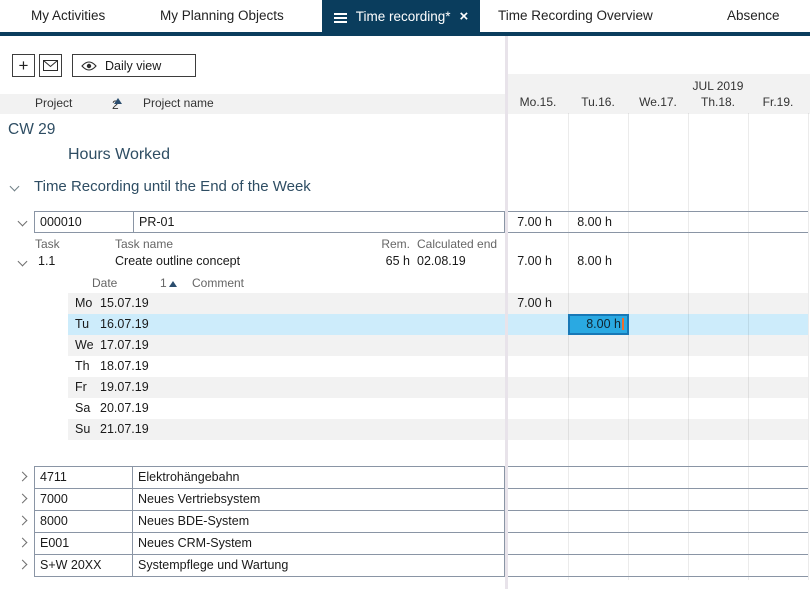  What do you see at coordinates (218, 283) in the screenshot?
I see `comment-column-header: Comment` at bounding box center [218, 283].